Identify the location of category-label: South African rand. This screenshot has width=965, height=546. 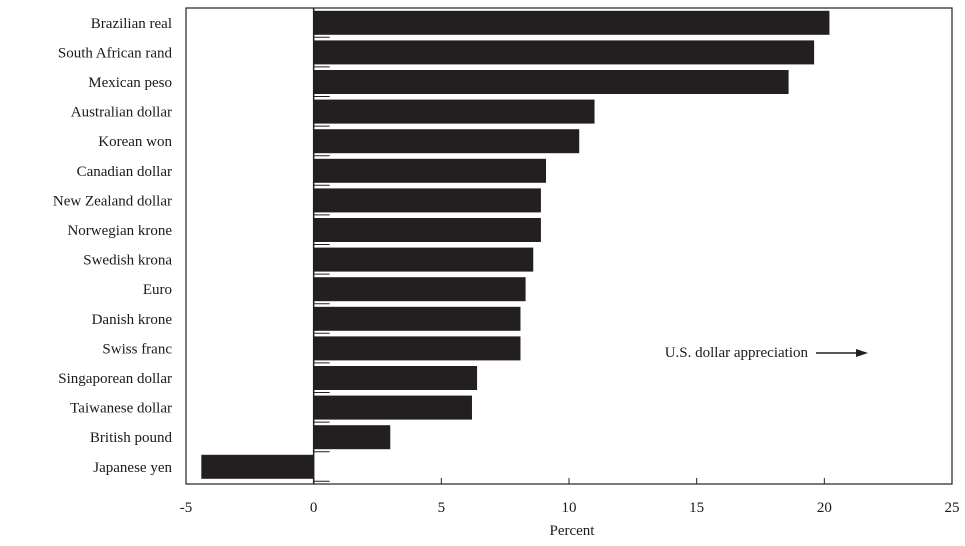
(115, 53).